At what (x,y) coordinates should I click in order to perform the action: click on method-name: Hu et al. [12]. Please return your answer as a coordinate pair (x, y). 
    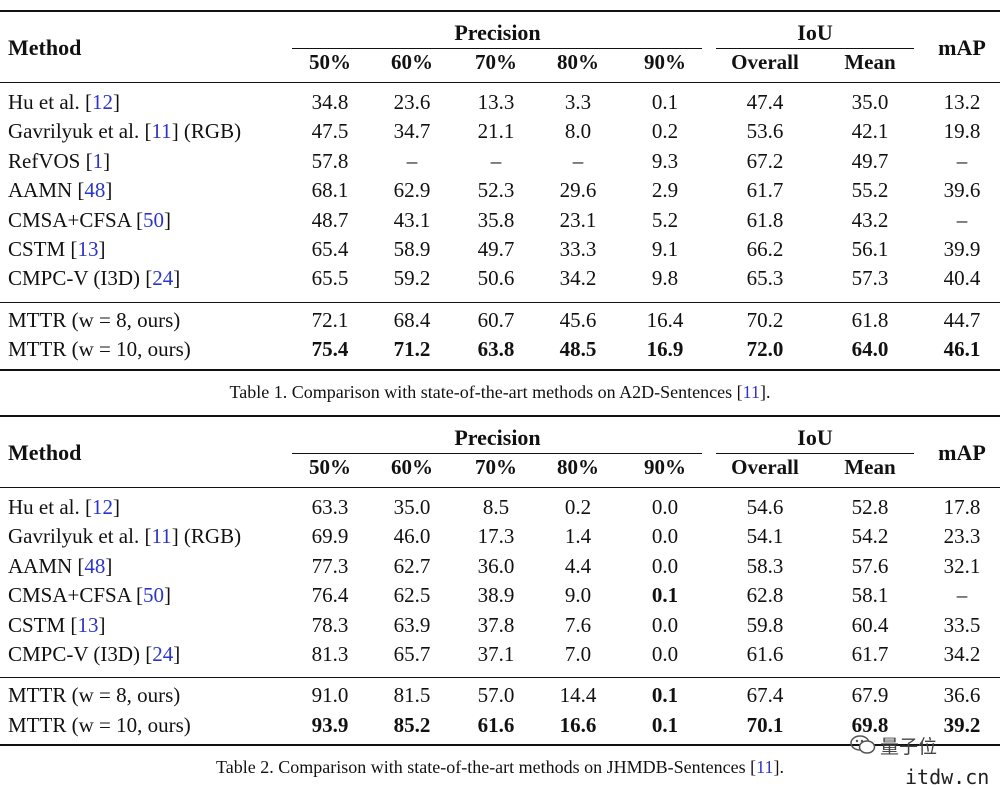
    Looking at the image, I should click on (64, 102).